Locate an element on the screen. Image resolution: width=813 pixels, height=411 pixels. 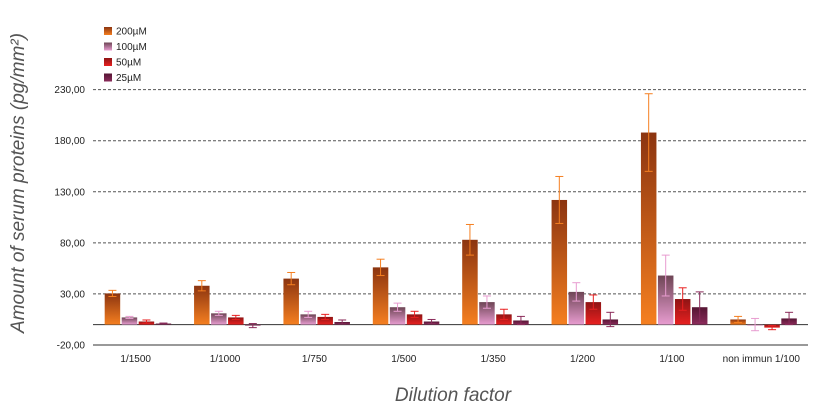
x-tick-label: 1/750 is located at coordinates (314, 359).